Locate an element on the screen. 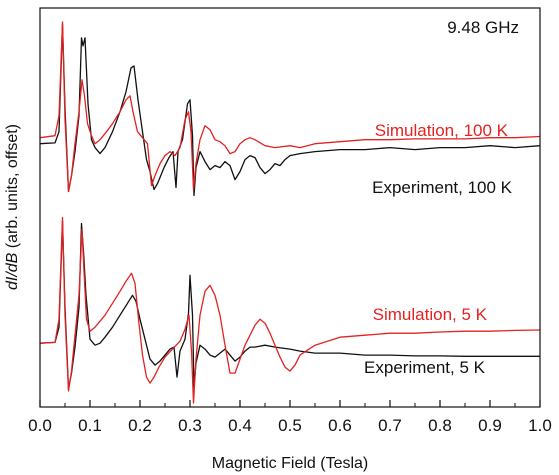 The width and height of the screenshot is (559, 475). x-tick-label: 0.3 is located at coordinates (190, 425).